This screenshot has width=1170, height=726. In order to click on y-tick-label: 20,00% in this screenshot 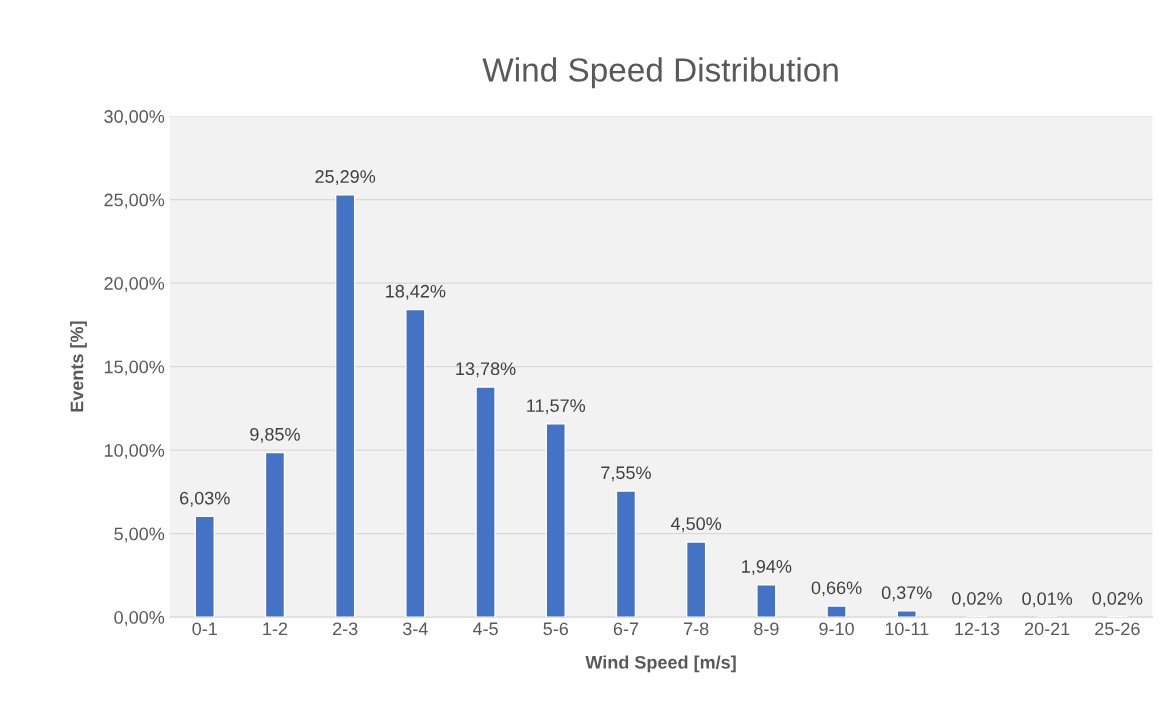, I will do `click(134, 284)`.